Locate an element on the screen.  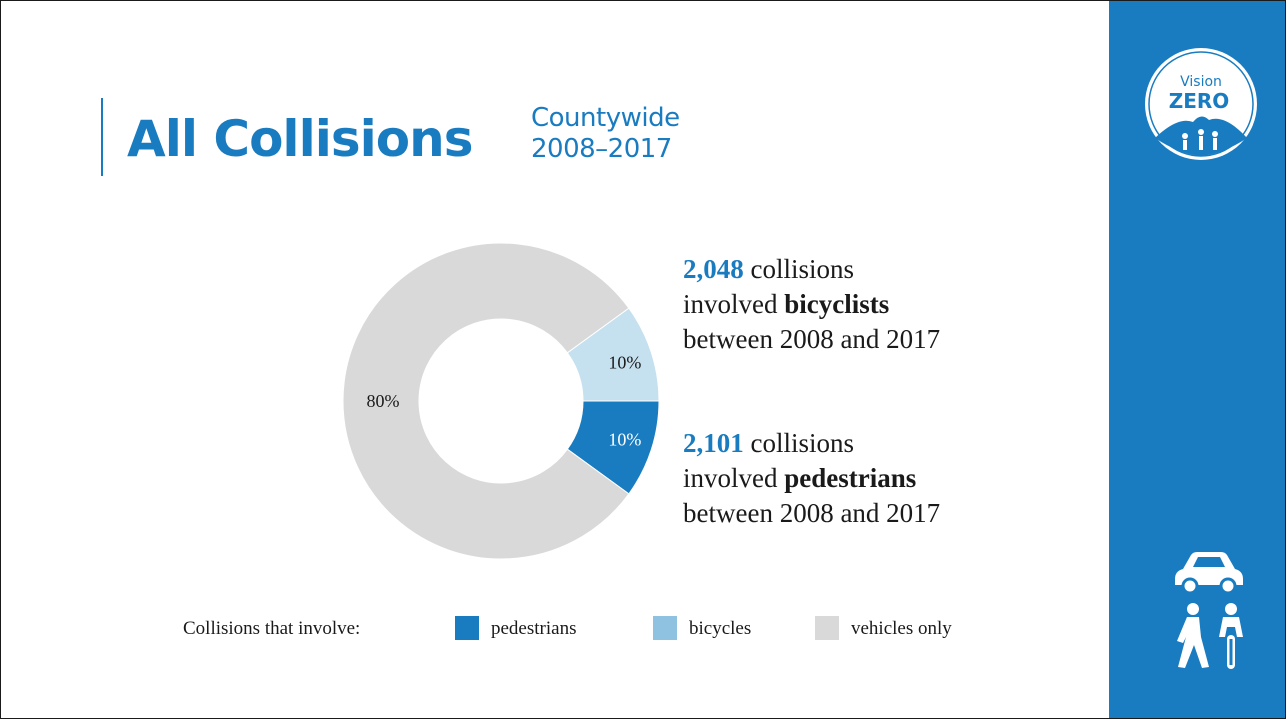
logo-text-zero: ZERO is located at coordinates (1199, 101).